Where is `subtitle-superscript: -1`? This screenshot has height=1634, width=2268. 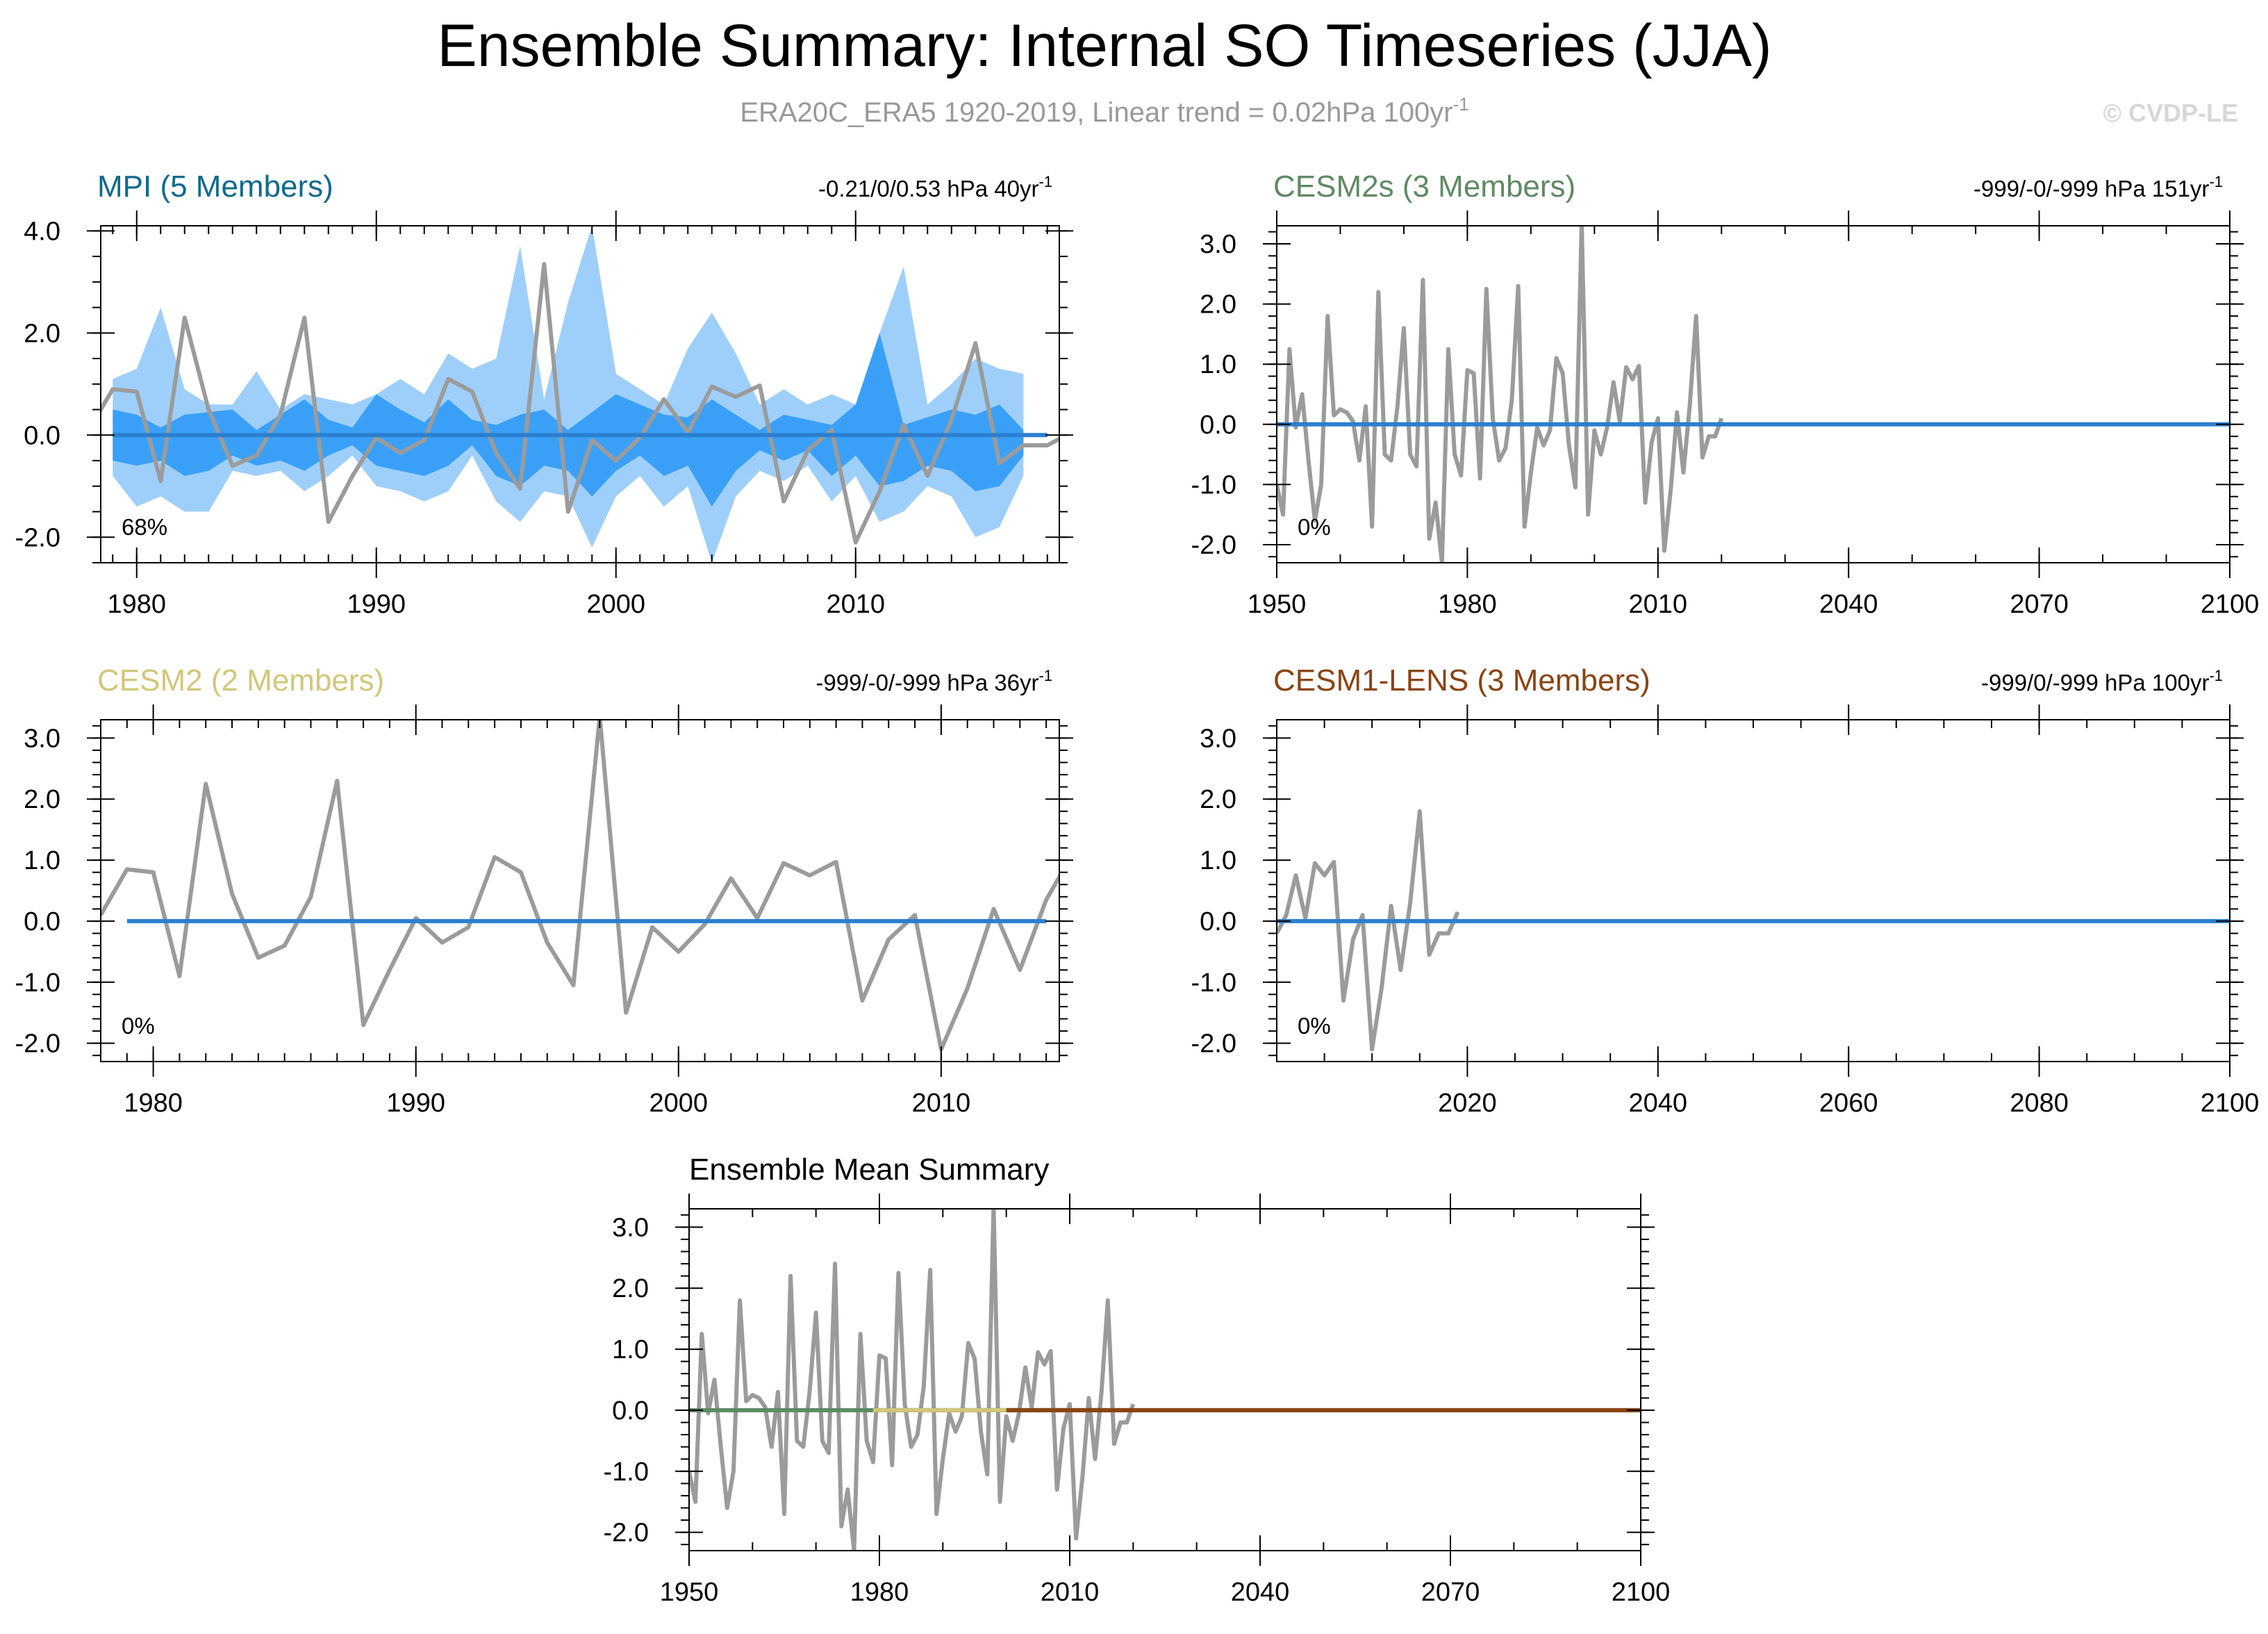 subtitle-superscript: -1 is located at coordinates (1461, 104).